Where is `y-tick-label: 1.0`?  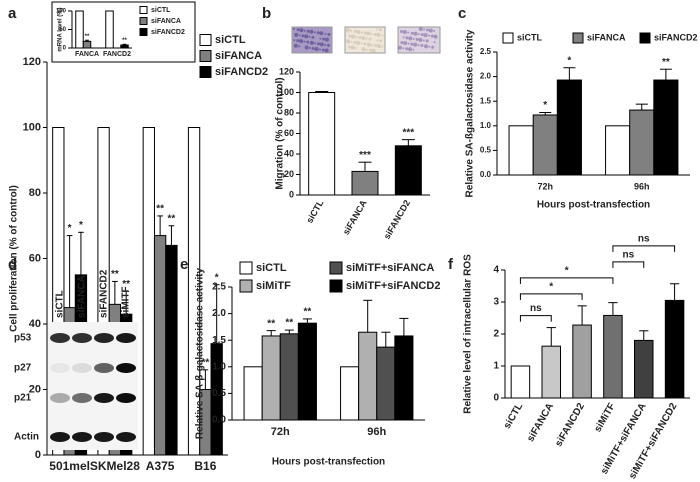
y-tick-label: 1.0 is located at coordinates (486, 125).